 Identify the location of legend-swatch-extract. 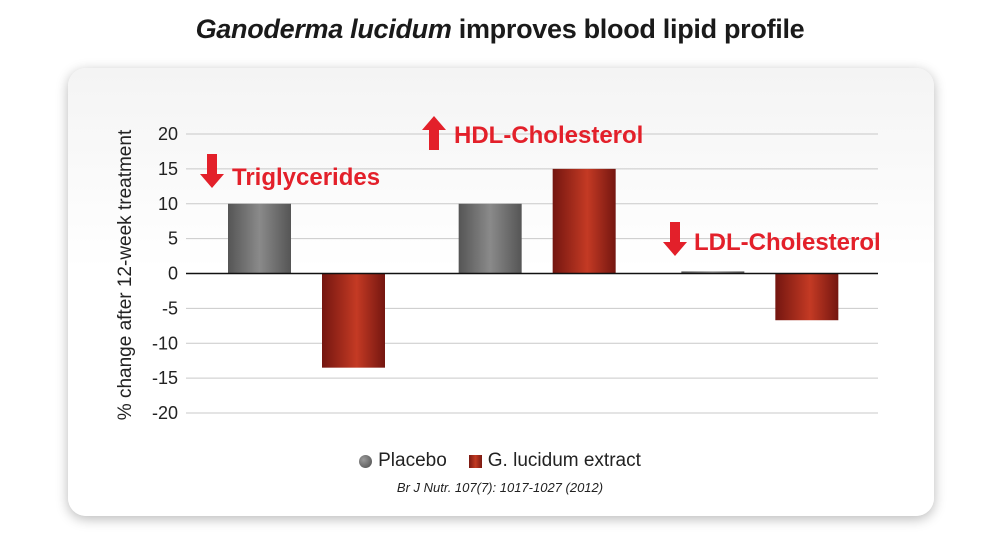
(475, 461).